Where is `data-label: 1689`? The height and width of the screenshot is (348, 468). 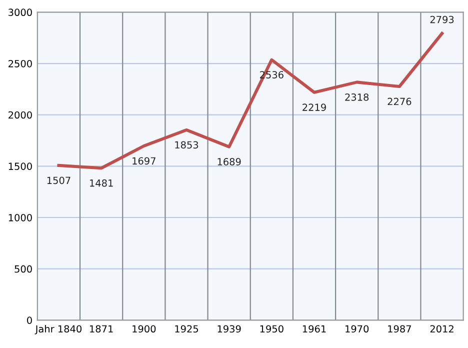 data-label: 1689 is located at coordinates (229, 162).